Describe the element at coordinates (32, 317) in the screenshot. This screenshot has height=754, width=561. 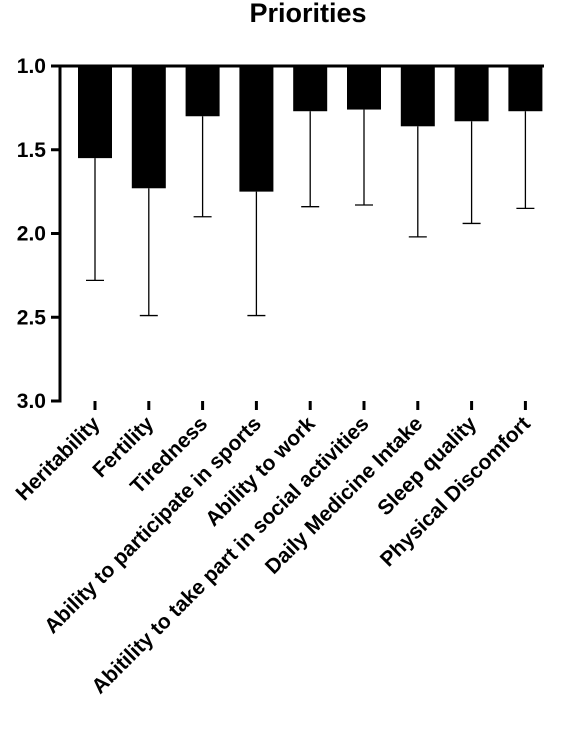
I see `y-tick-label: 2.5` at that location.